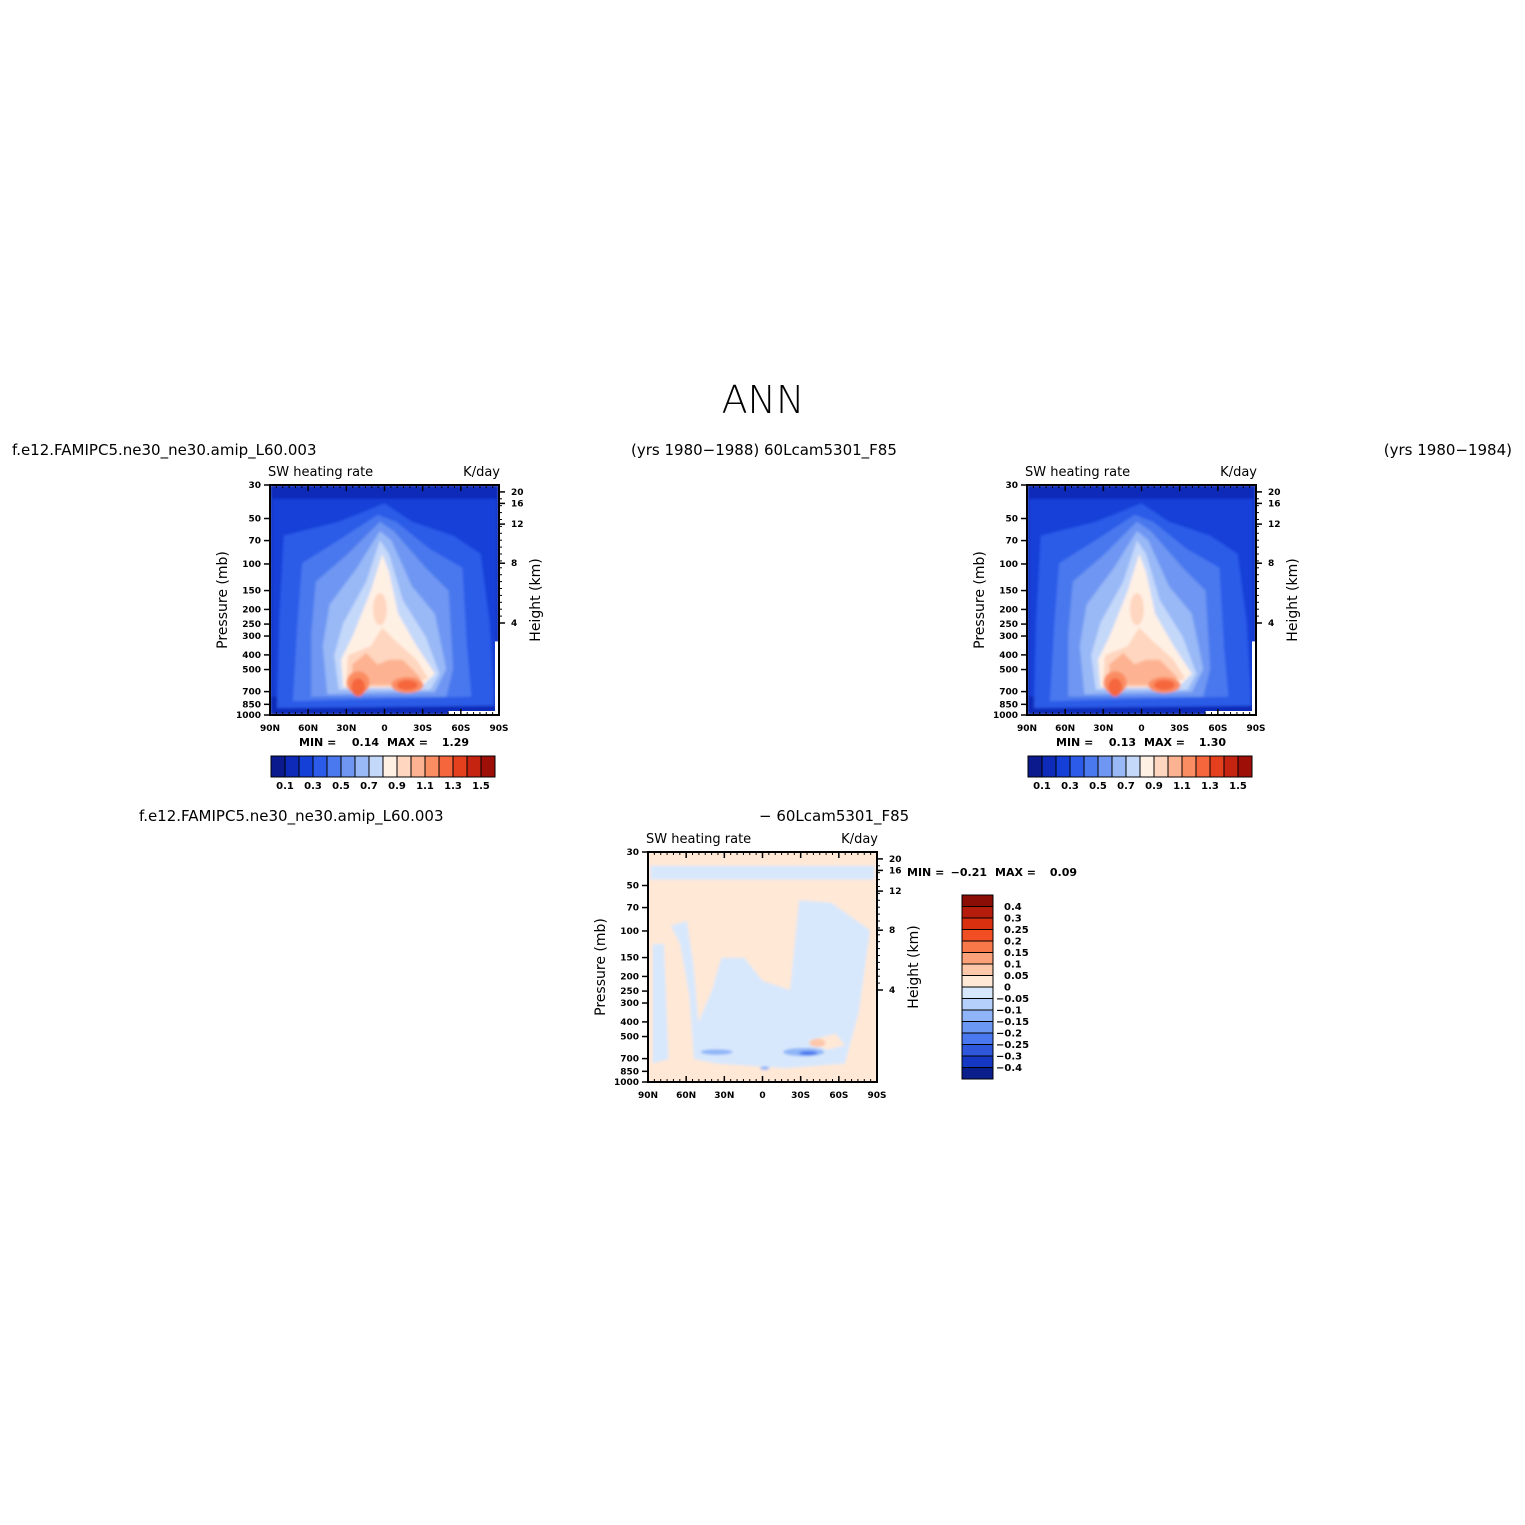 Image resolution: width=1525 pixels, height=1525 pixels. What do you see at coordinates (1212, 742) in the screenshot?
I see `test-max-value: 1.30` at bounding box center [1212, 742].